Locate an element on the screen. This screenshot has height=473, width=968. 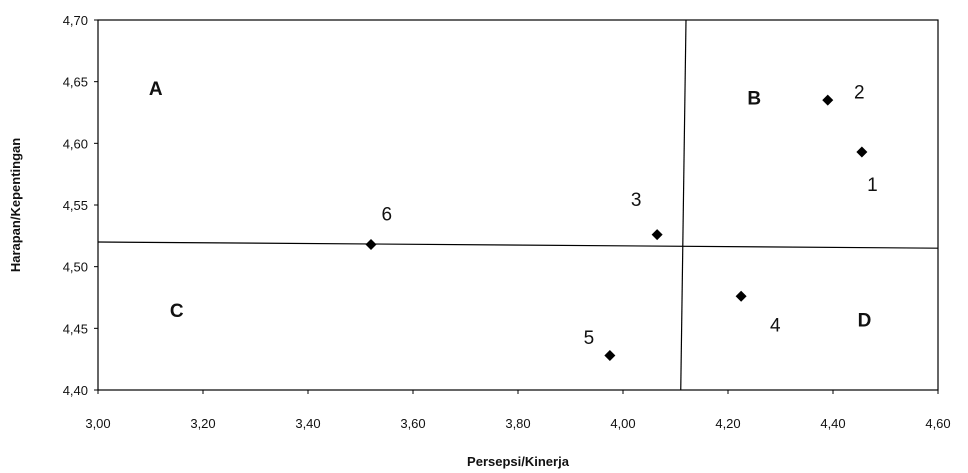
x-tick-label: 3,20 is located at coordinates (202, 423).